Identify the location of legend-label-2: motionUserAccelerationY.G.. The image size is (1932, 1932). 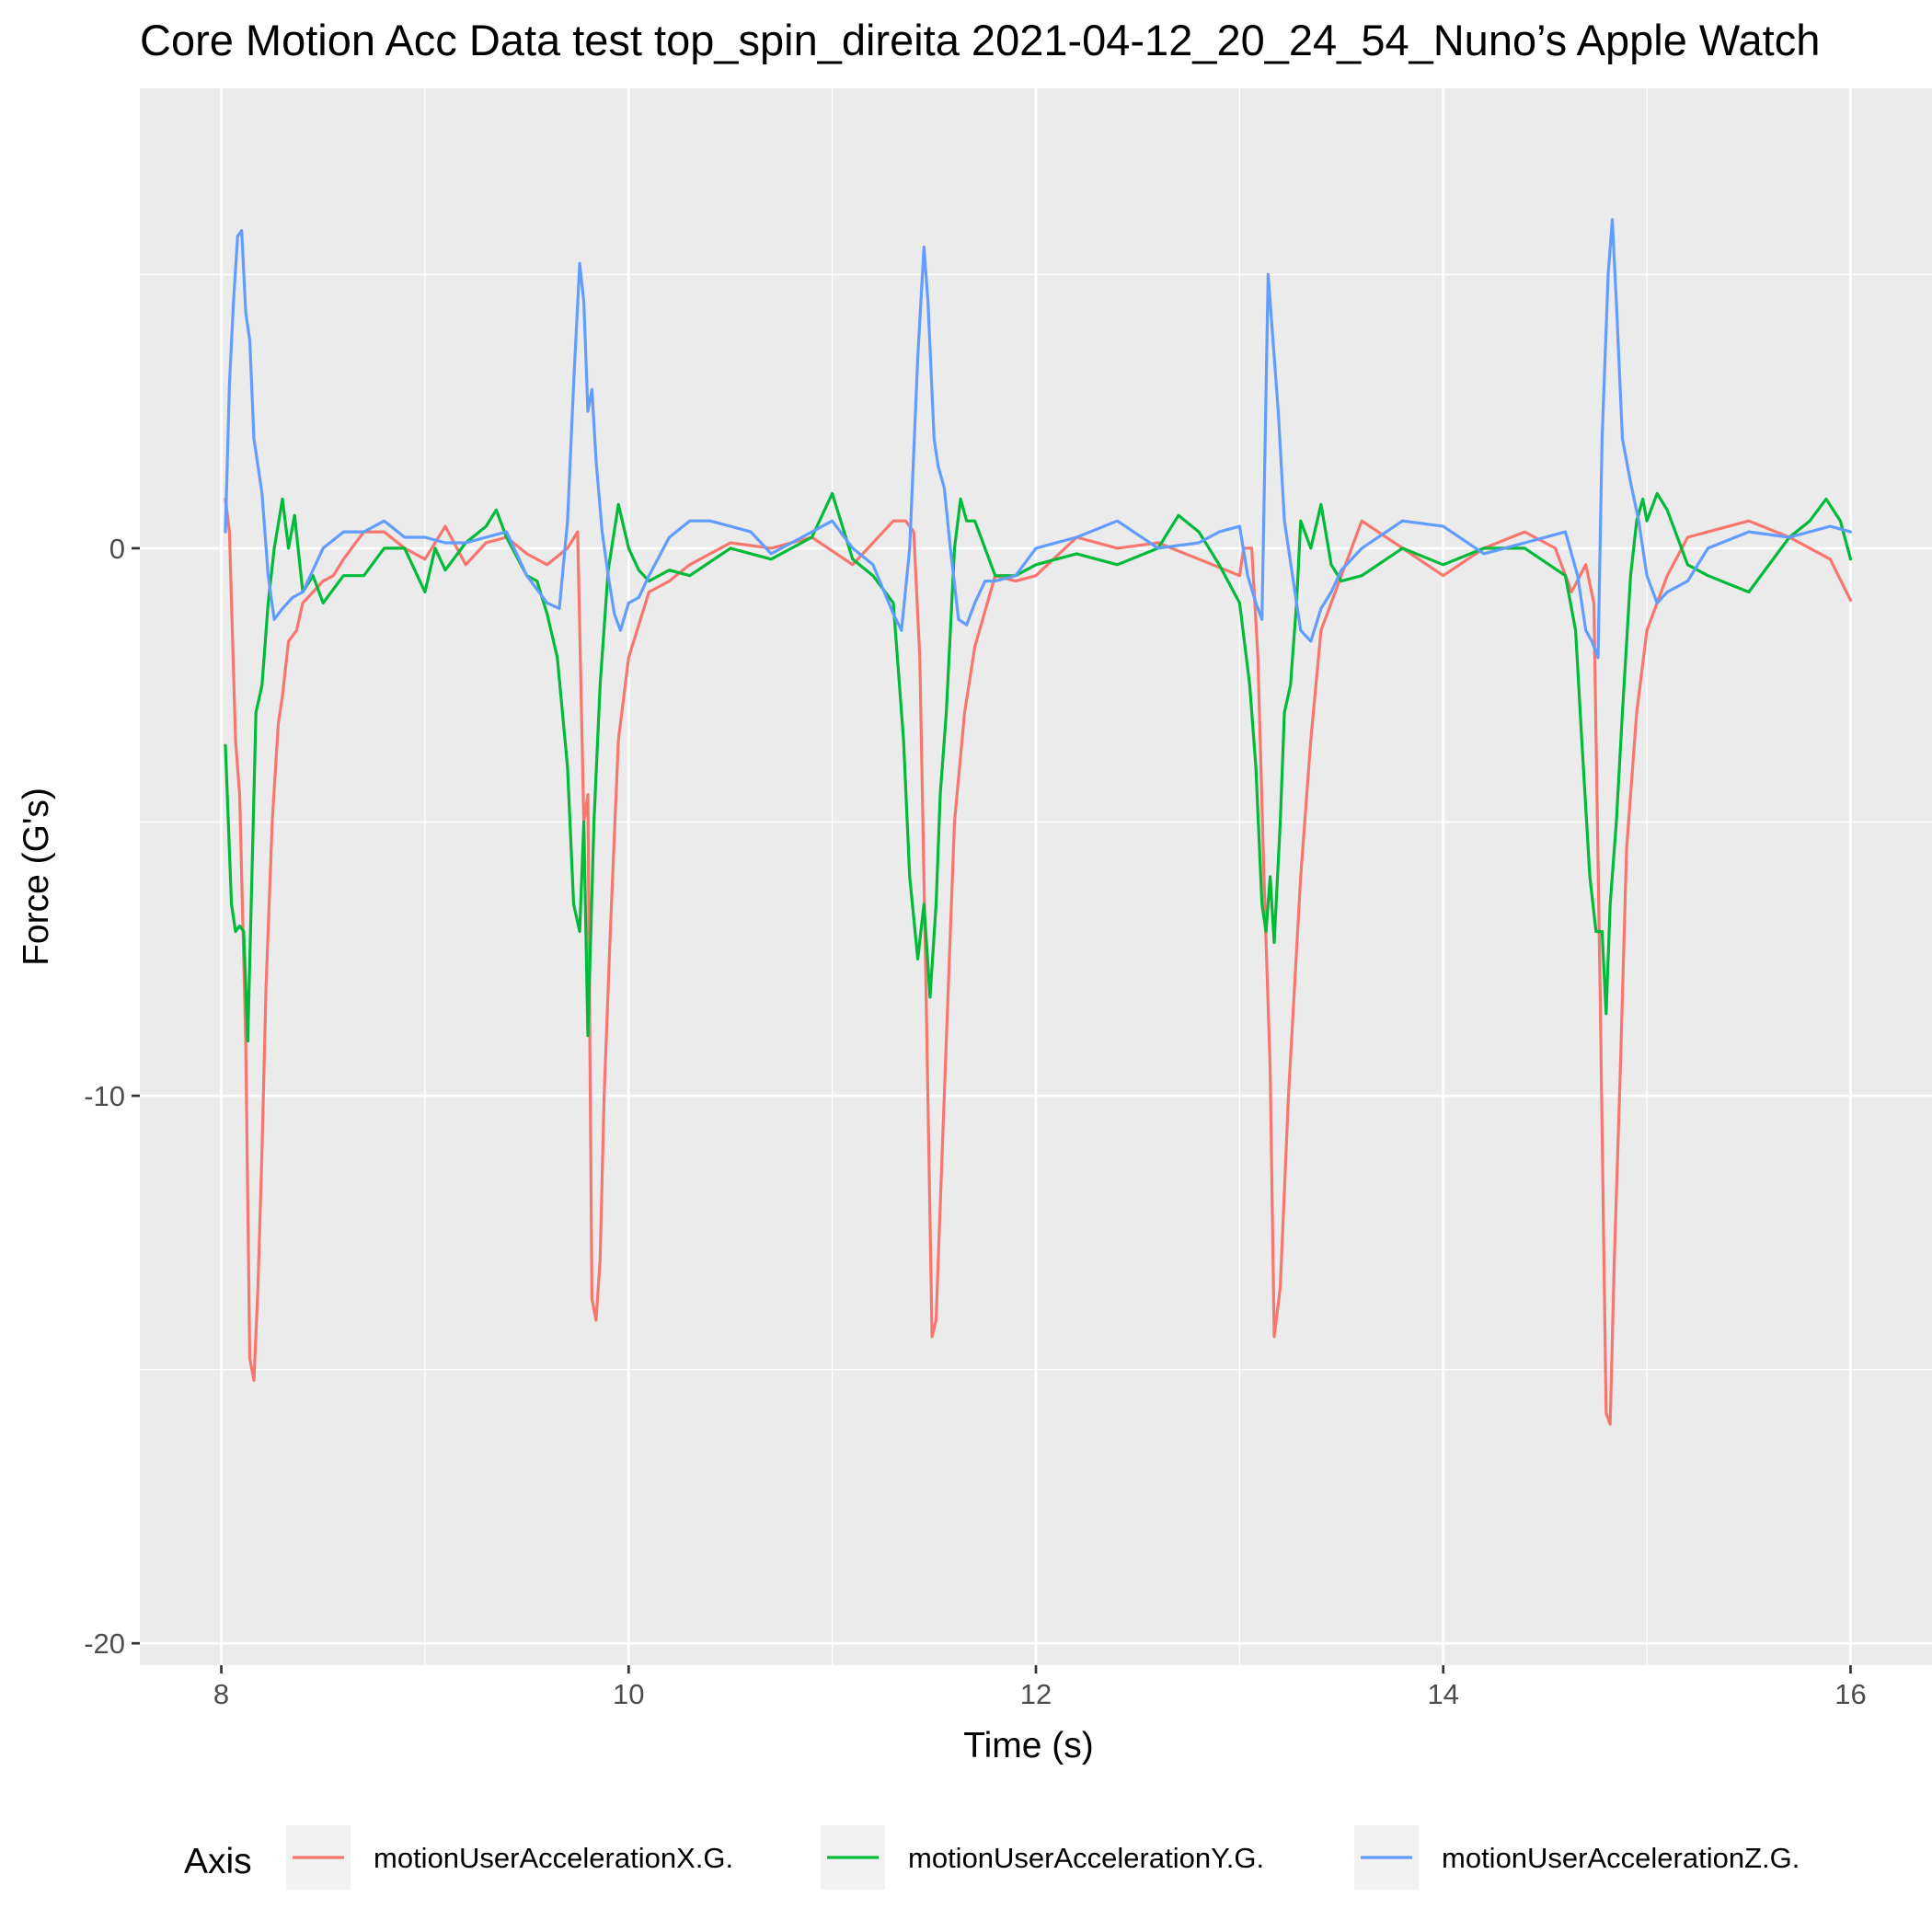
(1086, 1858).